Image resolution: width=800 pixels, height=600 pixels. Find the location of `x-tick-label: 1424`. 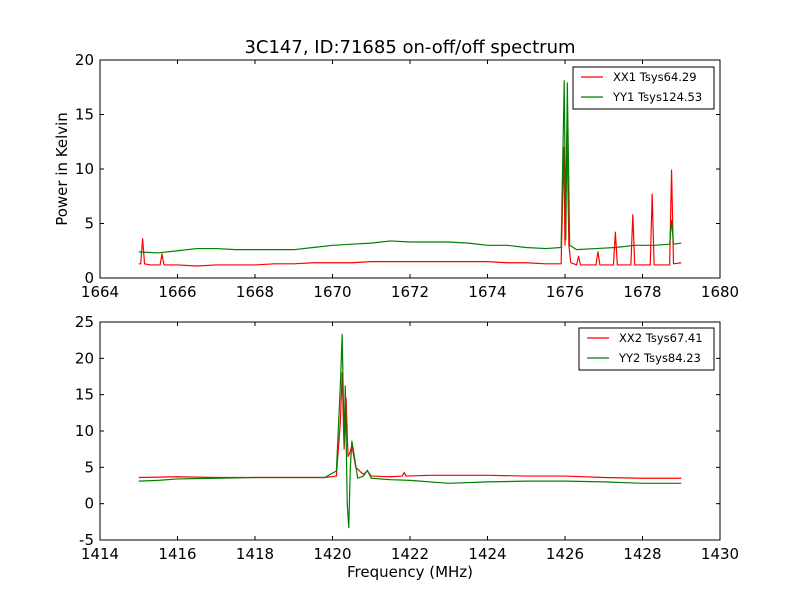

x-tick-label: 1424 is located at coordinates (487, 554).